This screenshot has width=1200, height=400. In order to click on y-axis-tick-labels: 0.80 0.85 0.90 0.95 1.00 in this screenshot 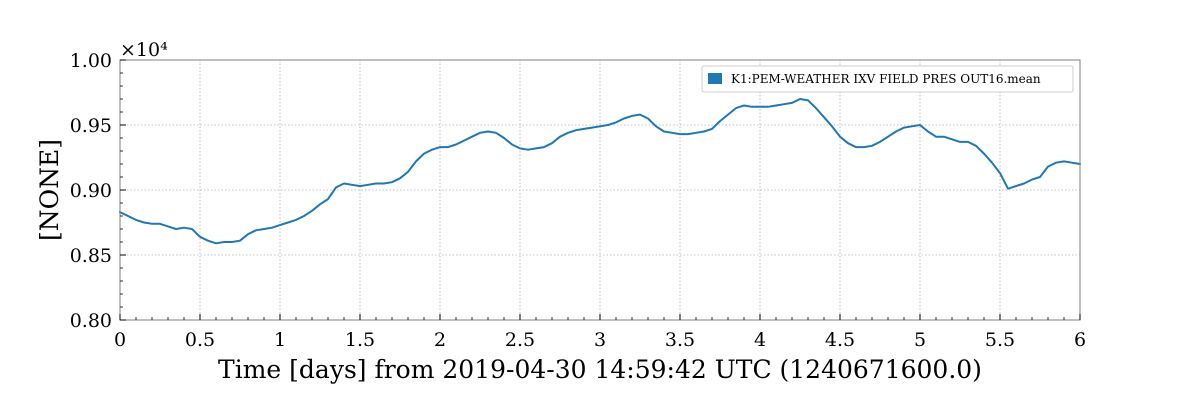, I will do `click(91, 191)`.